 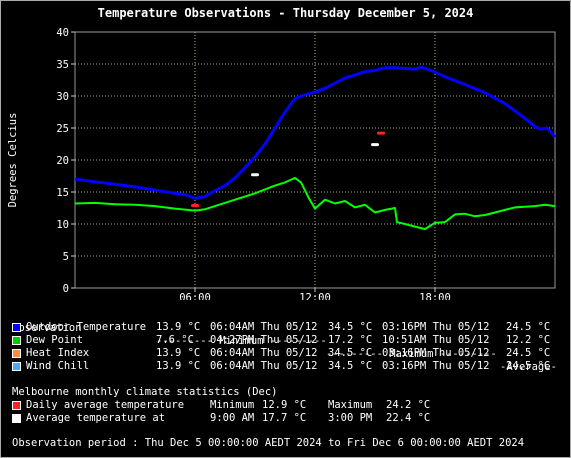 What do you see at coordinates (284, 418) in the screenshot?
I see `climate-value-1: 17.7 °C` at bounding box center [284, 418].